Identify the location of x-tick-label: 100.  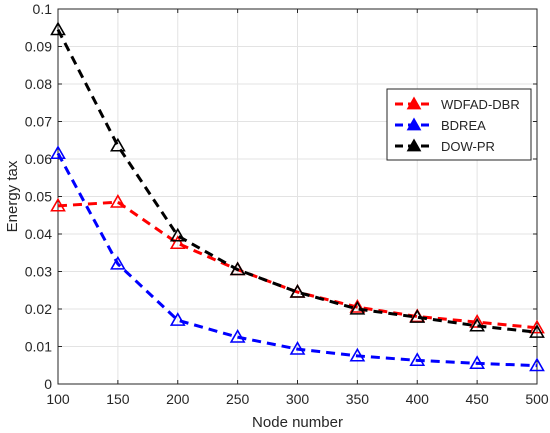
(58, 399).